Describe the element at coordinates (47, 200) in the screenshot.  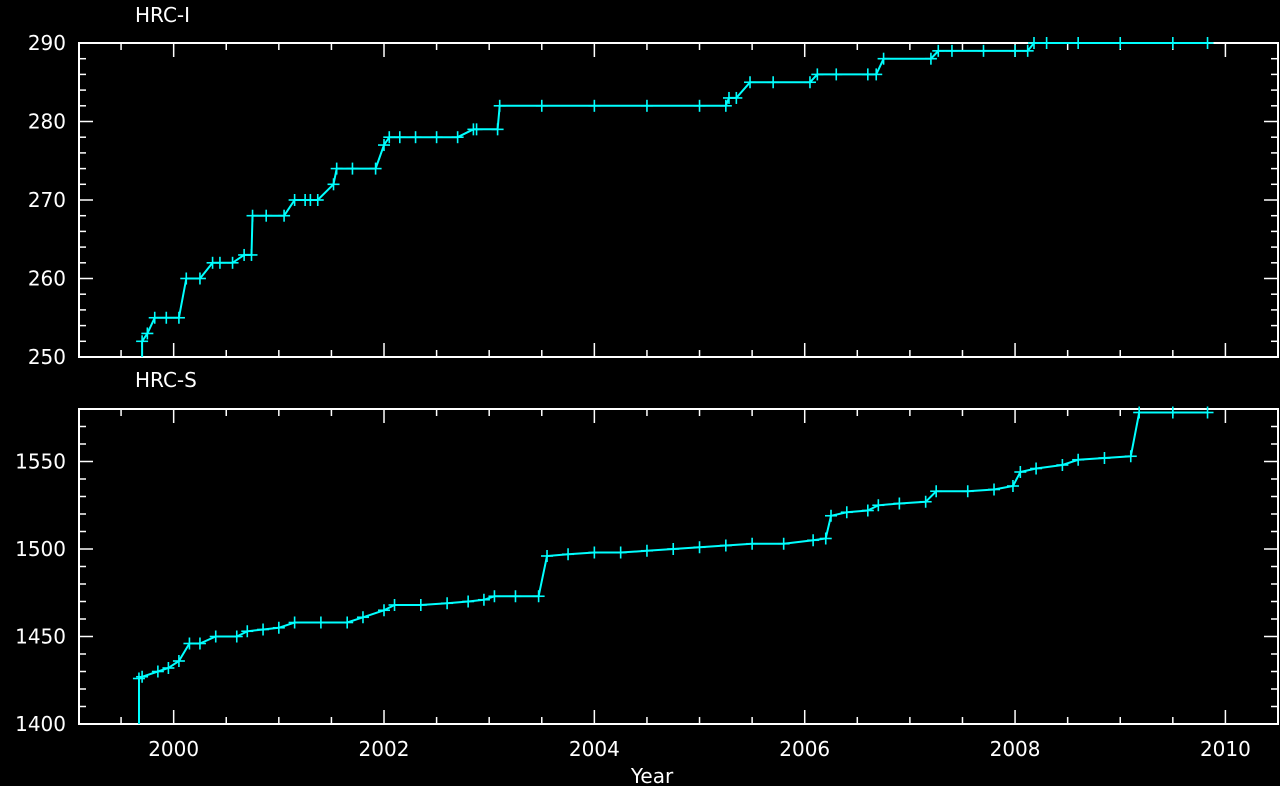
I see `y-tick-label: 270` at that location.